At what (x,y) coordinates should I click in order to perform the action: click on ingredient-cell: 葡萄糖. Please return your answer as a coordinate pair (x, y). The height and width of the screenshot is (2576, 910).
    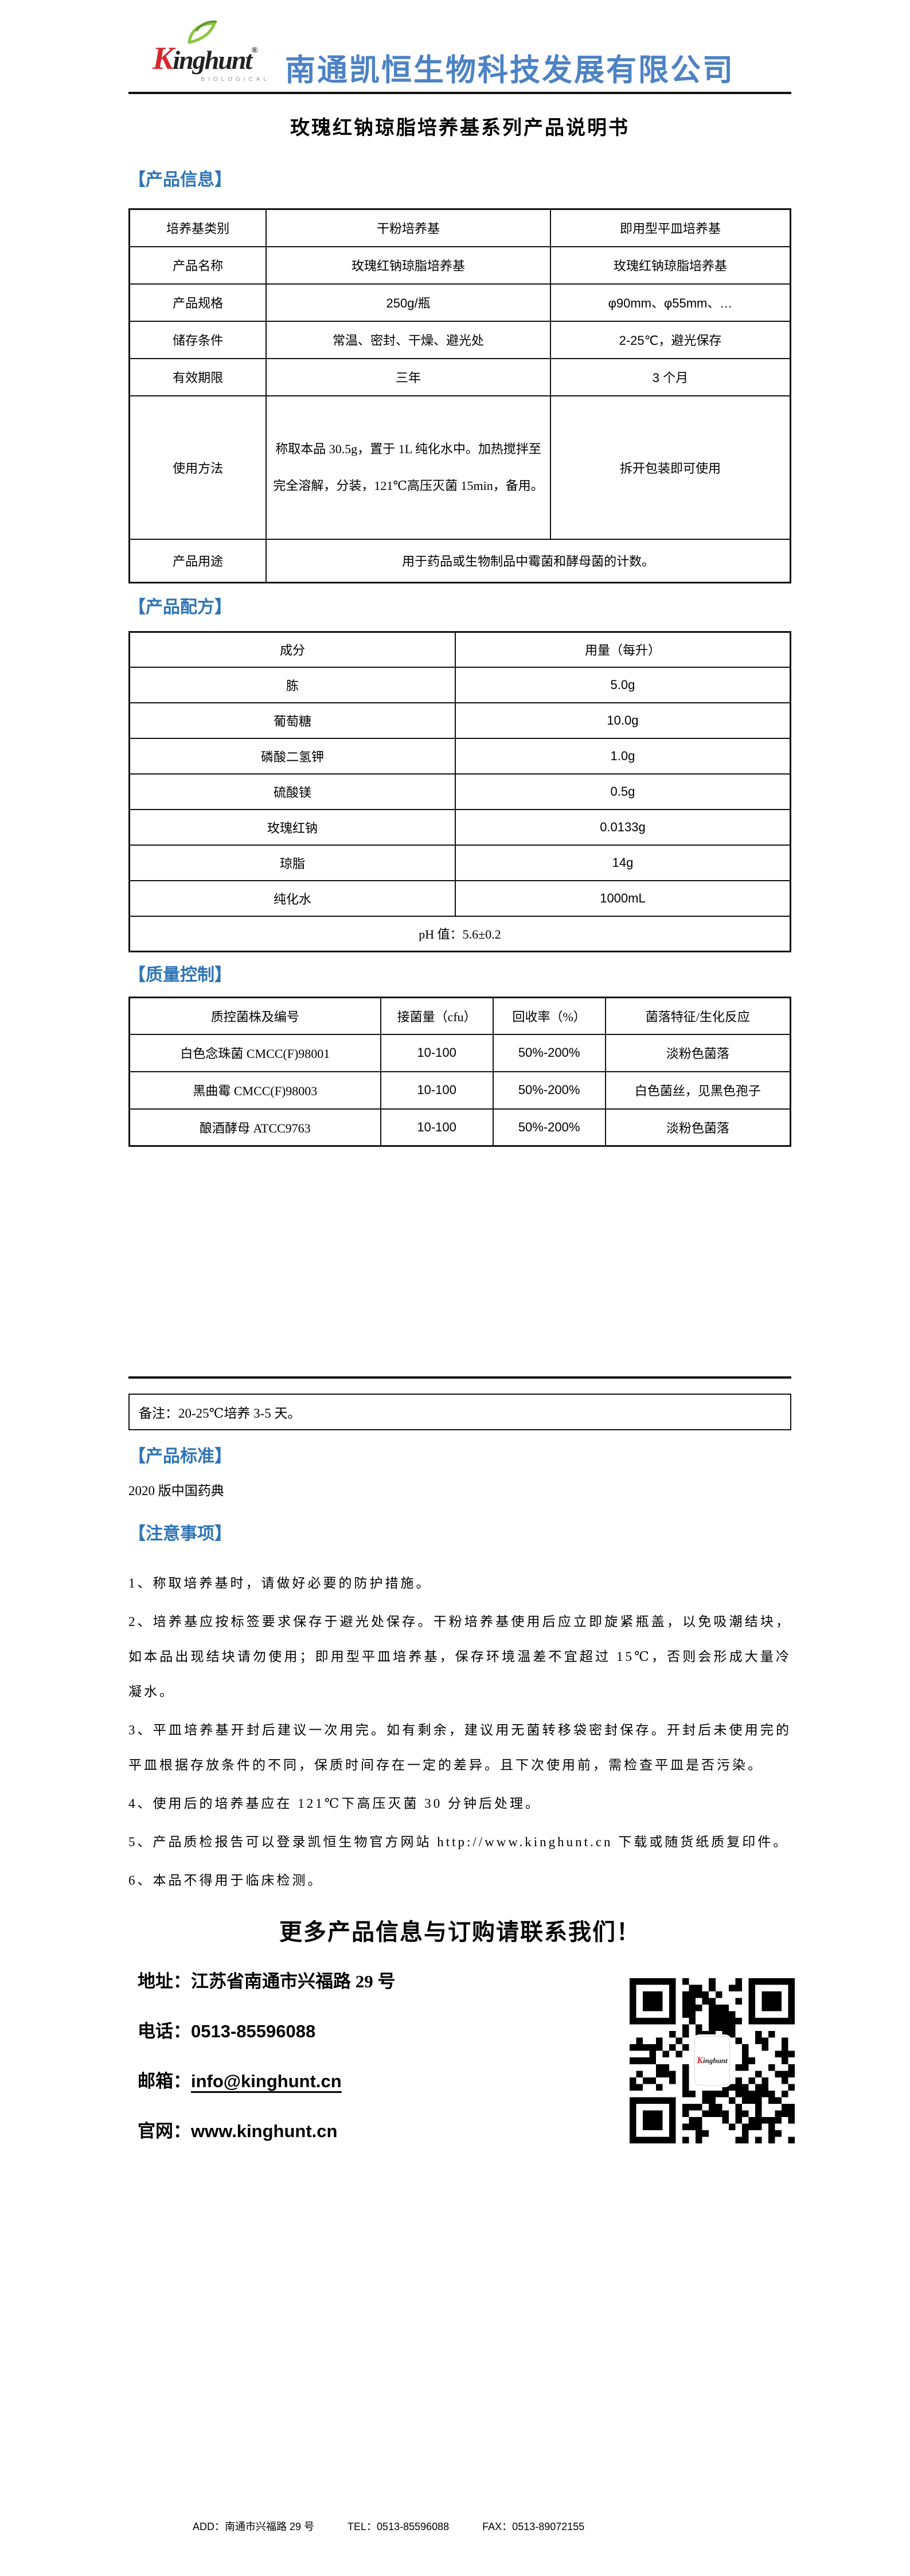
    Looking at the image, I should click on (292, 720).